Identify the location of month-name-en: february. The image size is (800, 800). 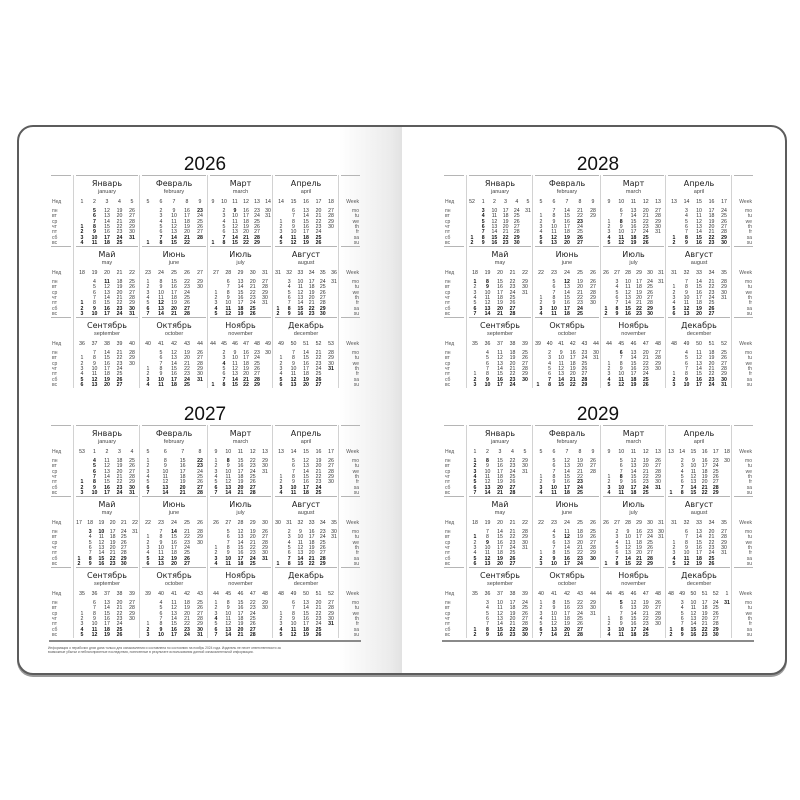
(567, 192).